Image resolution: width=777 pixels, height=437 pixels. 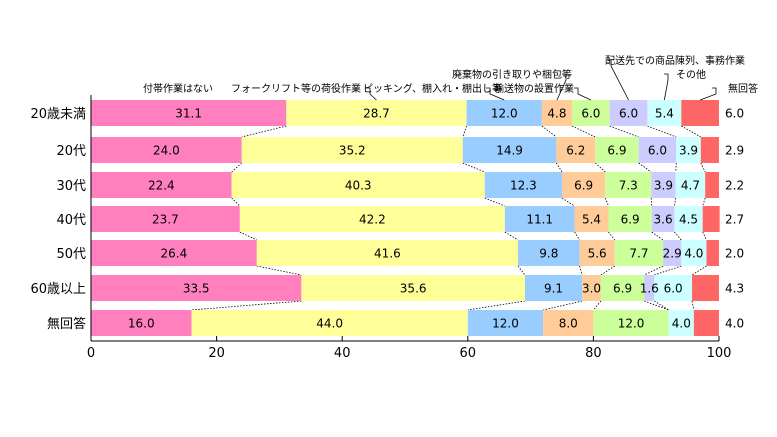 I want to click on data-label: 12.3, so click(x=523, y=186).